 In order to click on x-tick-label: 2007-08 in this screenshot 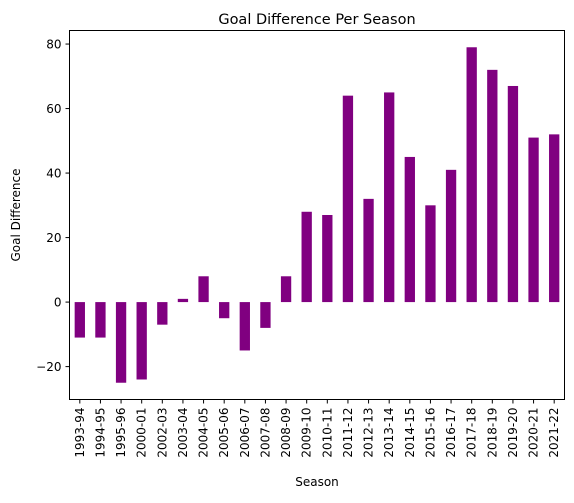, I will do `click(265, 433)`.